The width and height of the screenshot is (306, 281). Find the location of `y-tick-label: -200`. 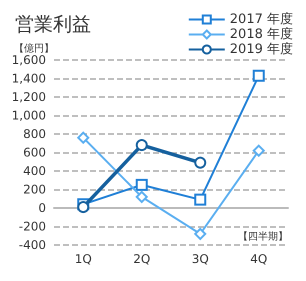

y-tick-label: -200 is located at coordinates (32, 227).